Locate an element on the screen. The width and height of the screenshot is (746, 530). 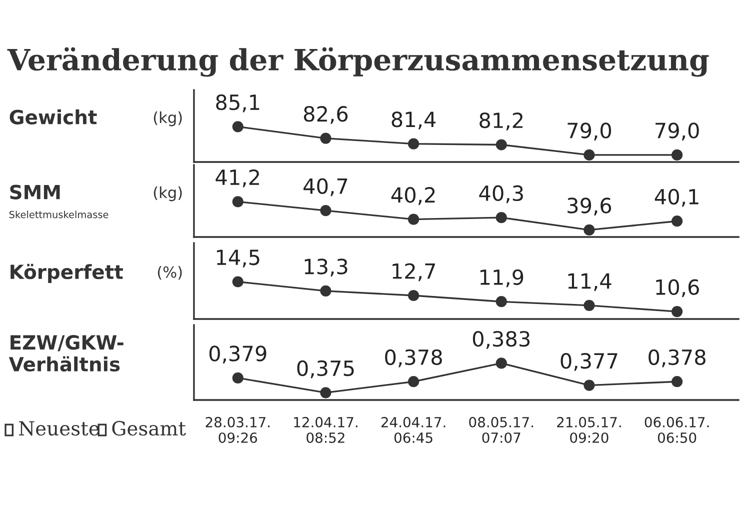
data-label: 11,4 is located at coordinates (590, 282).